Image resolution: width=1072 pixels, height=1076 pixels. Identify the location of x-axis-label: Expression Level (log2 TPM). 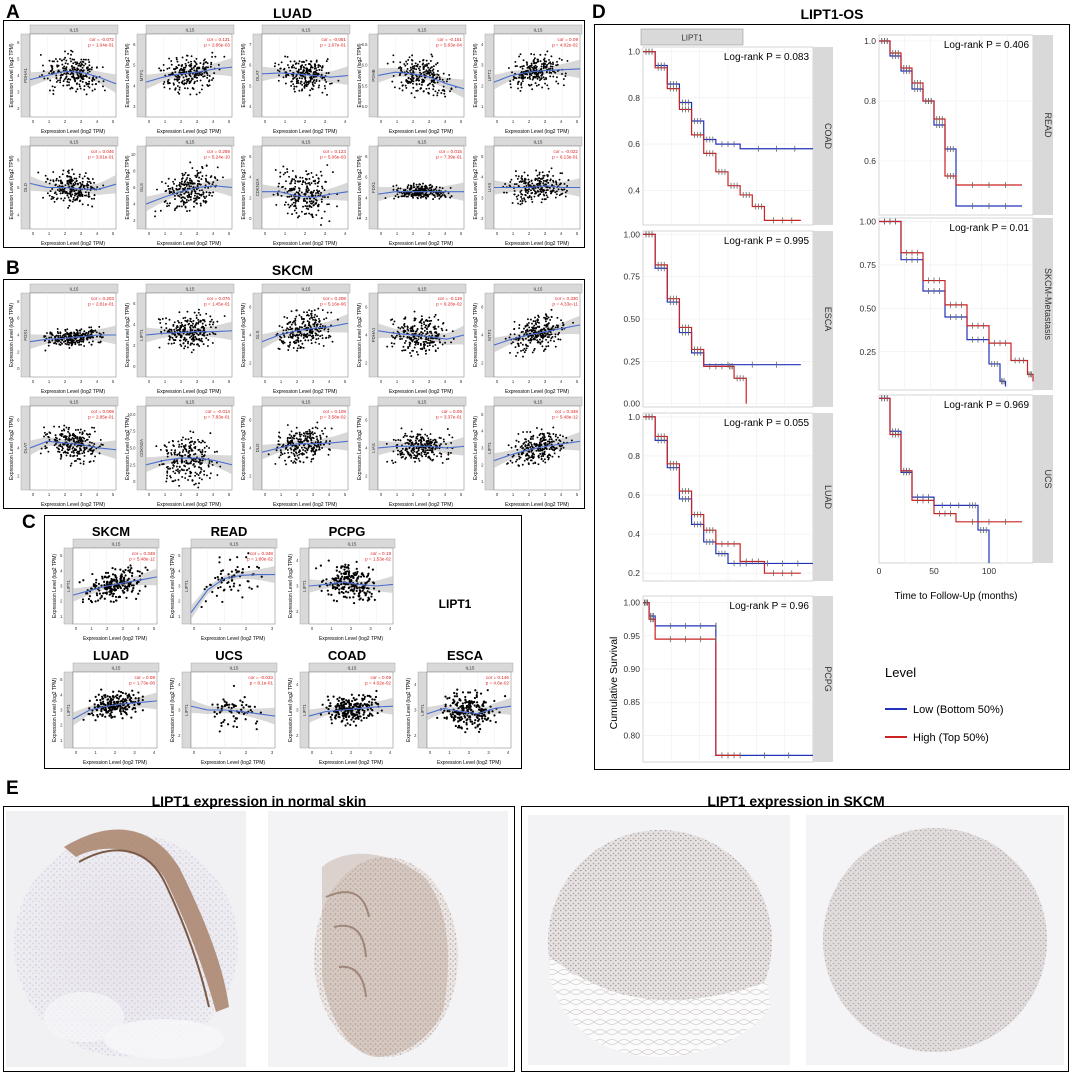
(305, 244).